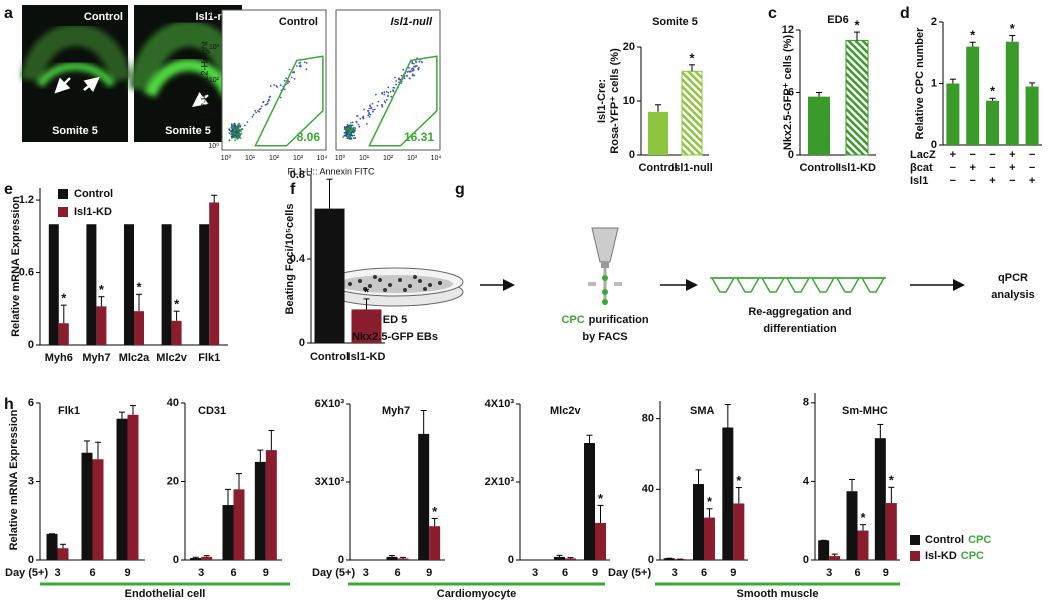  What do you see at coordinates (298, 259) in the screenshot?
I see `y-tick-label: 0.4` at bounding box center [298, 259].